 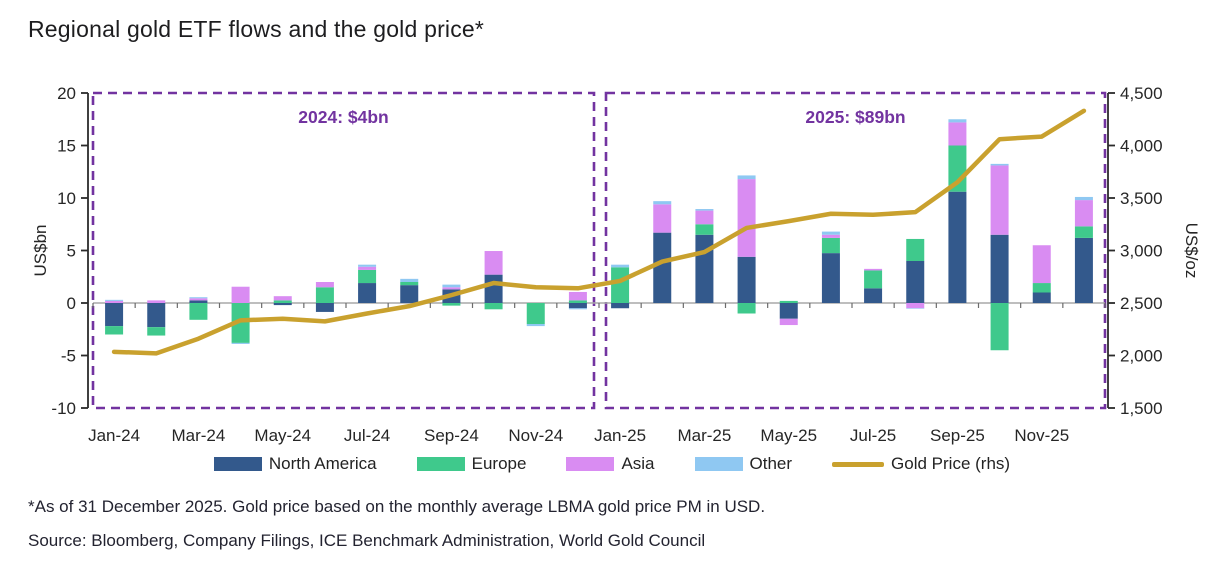 What do you see at coordinates (198, 435) in the screenshot?
I see `x-tick-label: Mar-24` at bounding box center [198, 435].